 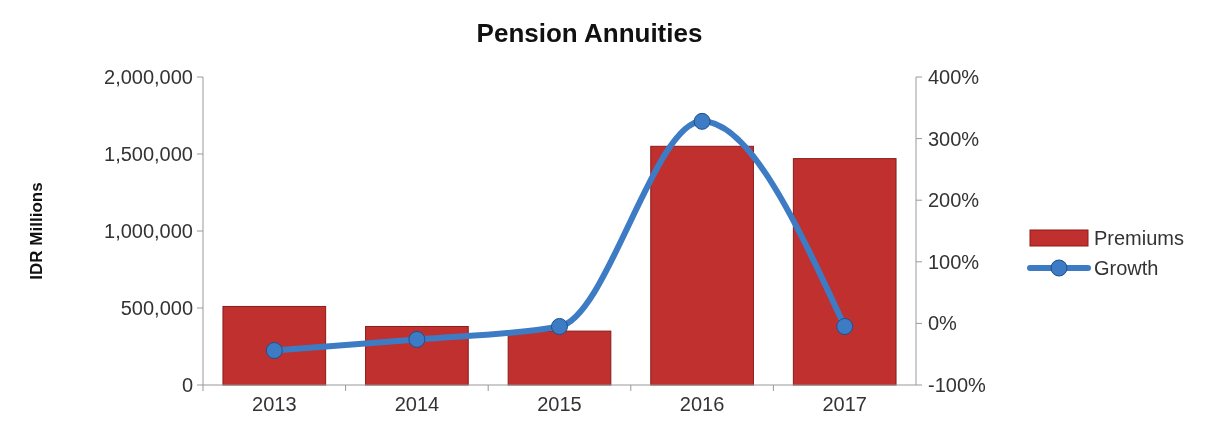 What do you see at coordinates (187, 385) in the screenshot?
I see `y-tick-label: 0` at bounding box center [187, 385].